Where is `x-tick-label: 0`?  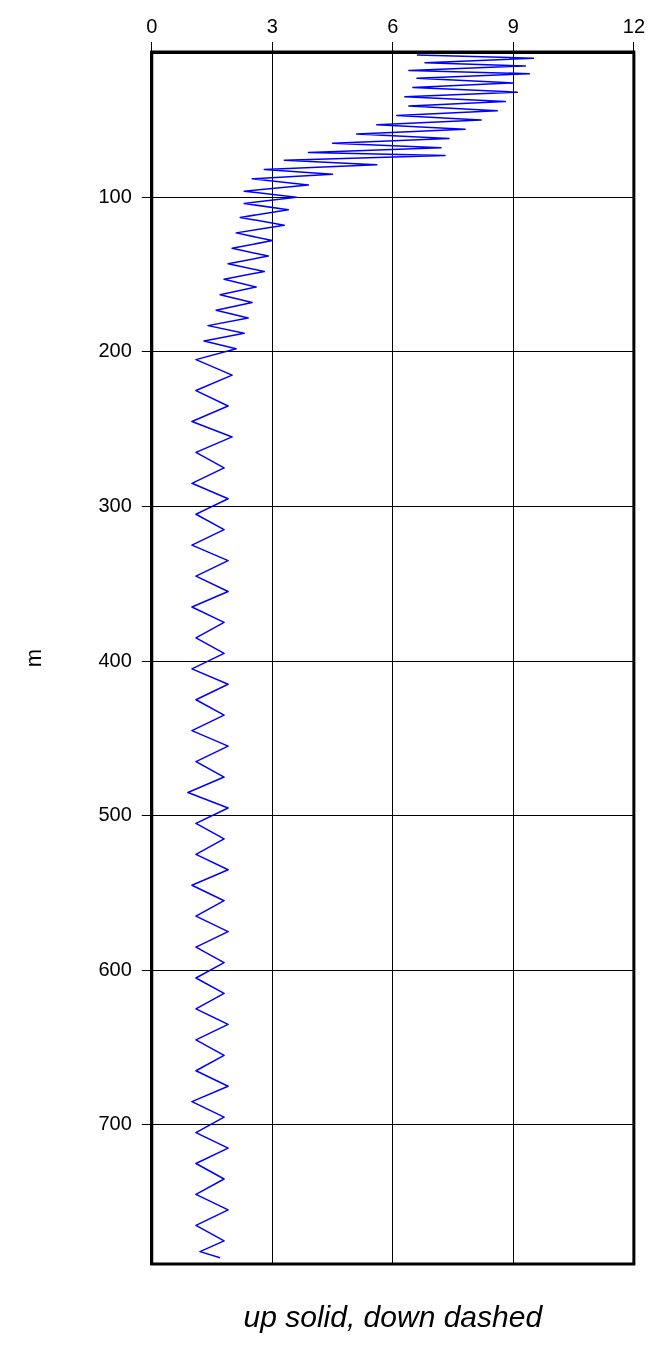
x-tick-label: 0 is located at coordinates (152, 25).